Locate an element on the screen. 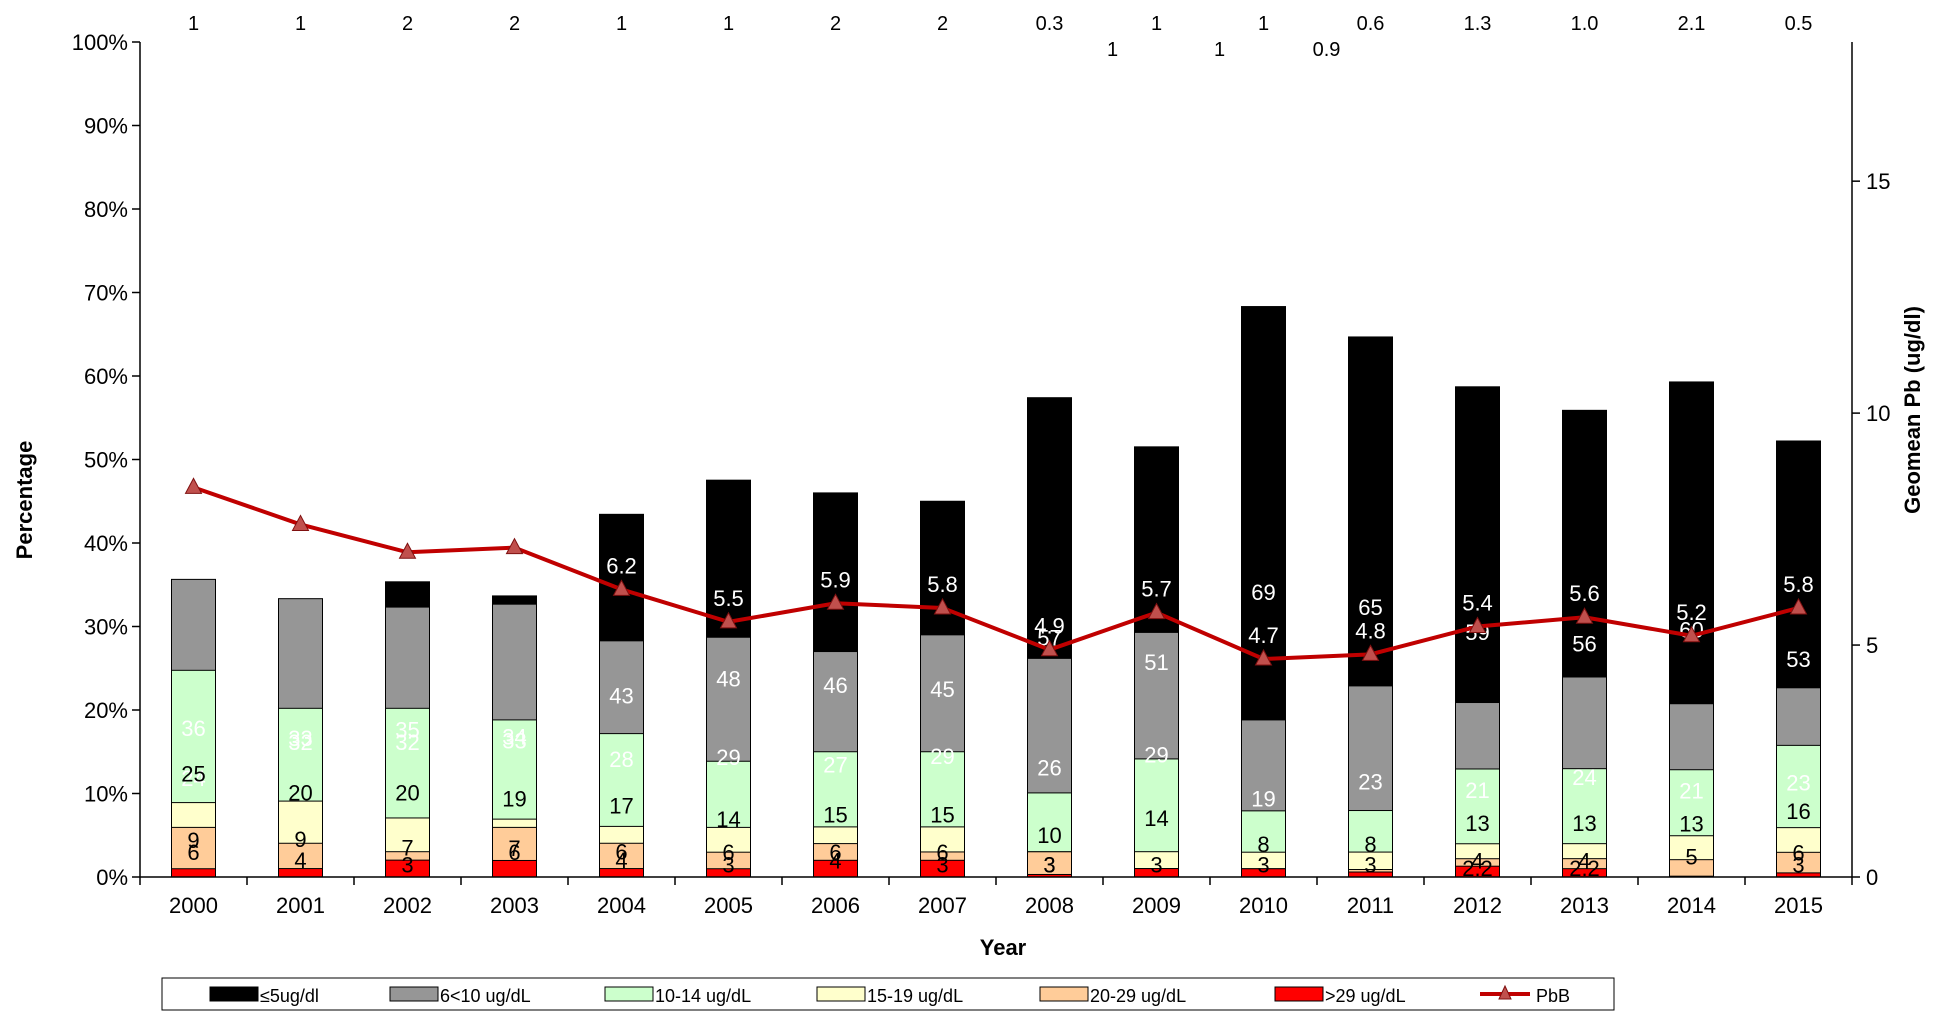 This screenshot has width=1941, height=1016. pbb-label-2004: 6.2 is located at coordinates (621, 565).